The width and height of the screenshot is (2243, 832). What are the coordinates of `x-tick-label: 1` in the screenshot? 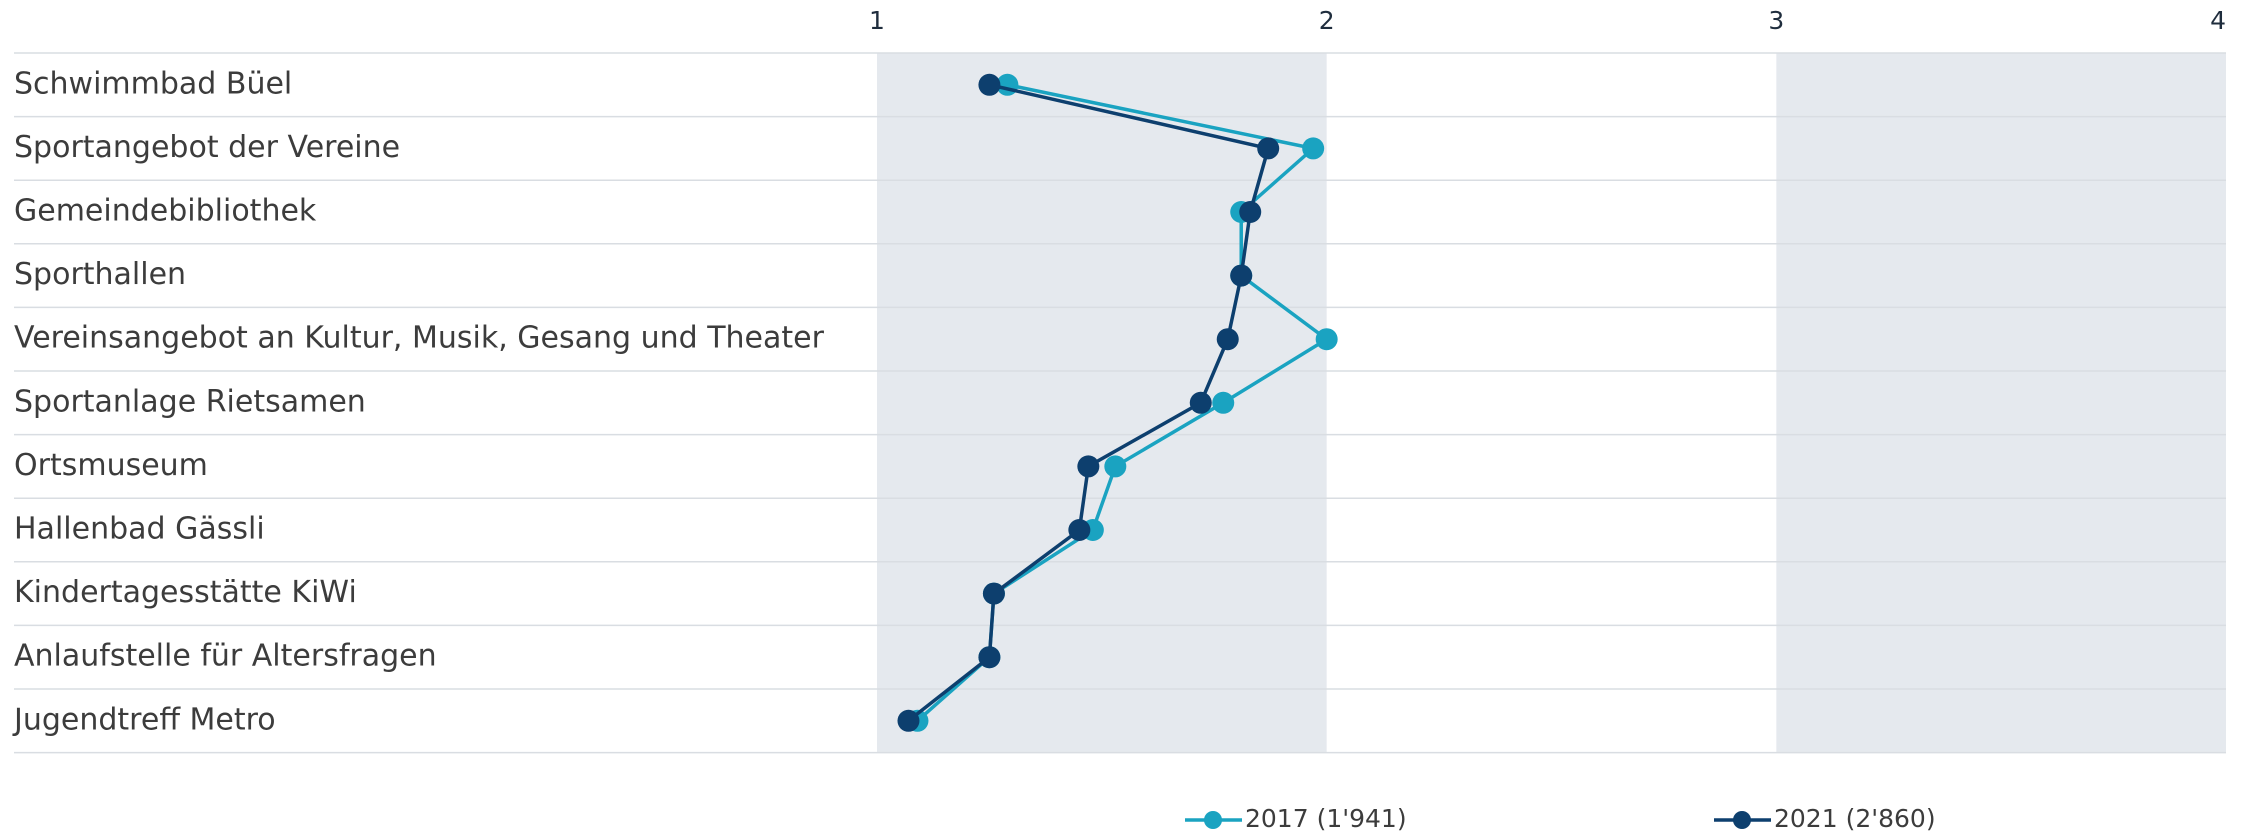 It's located at (877, 20).